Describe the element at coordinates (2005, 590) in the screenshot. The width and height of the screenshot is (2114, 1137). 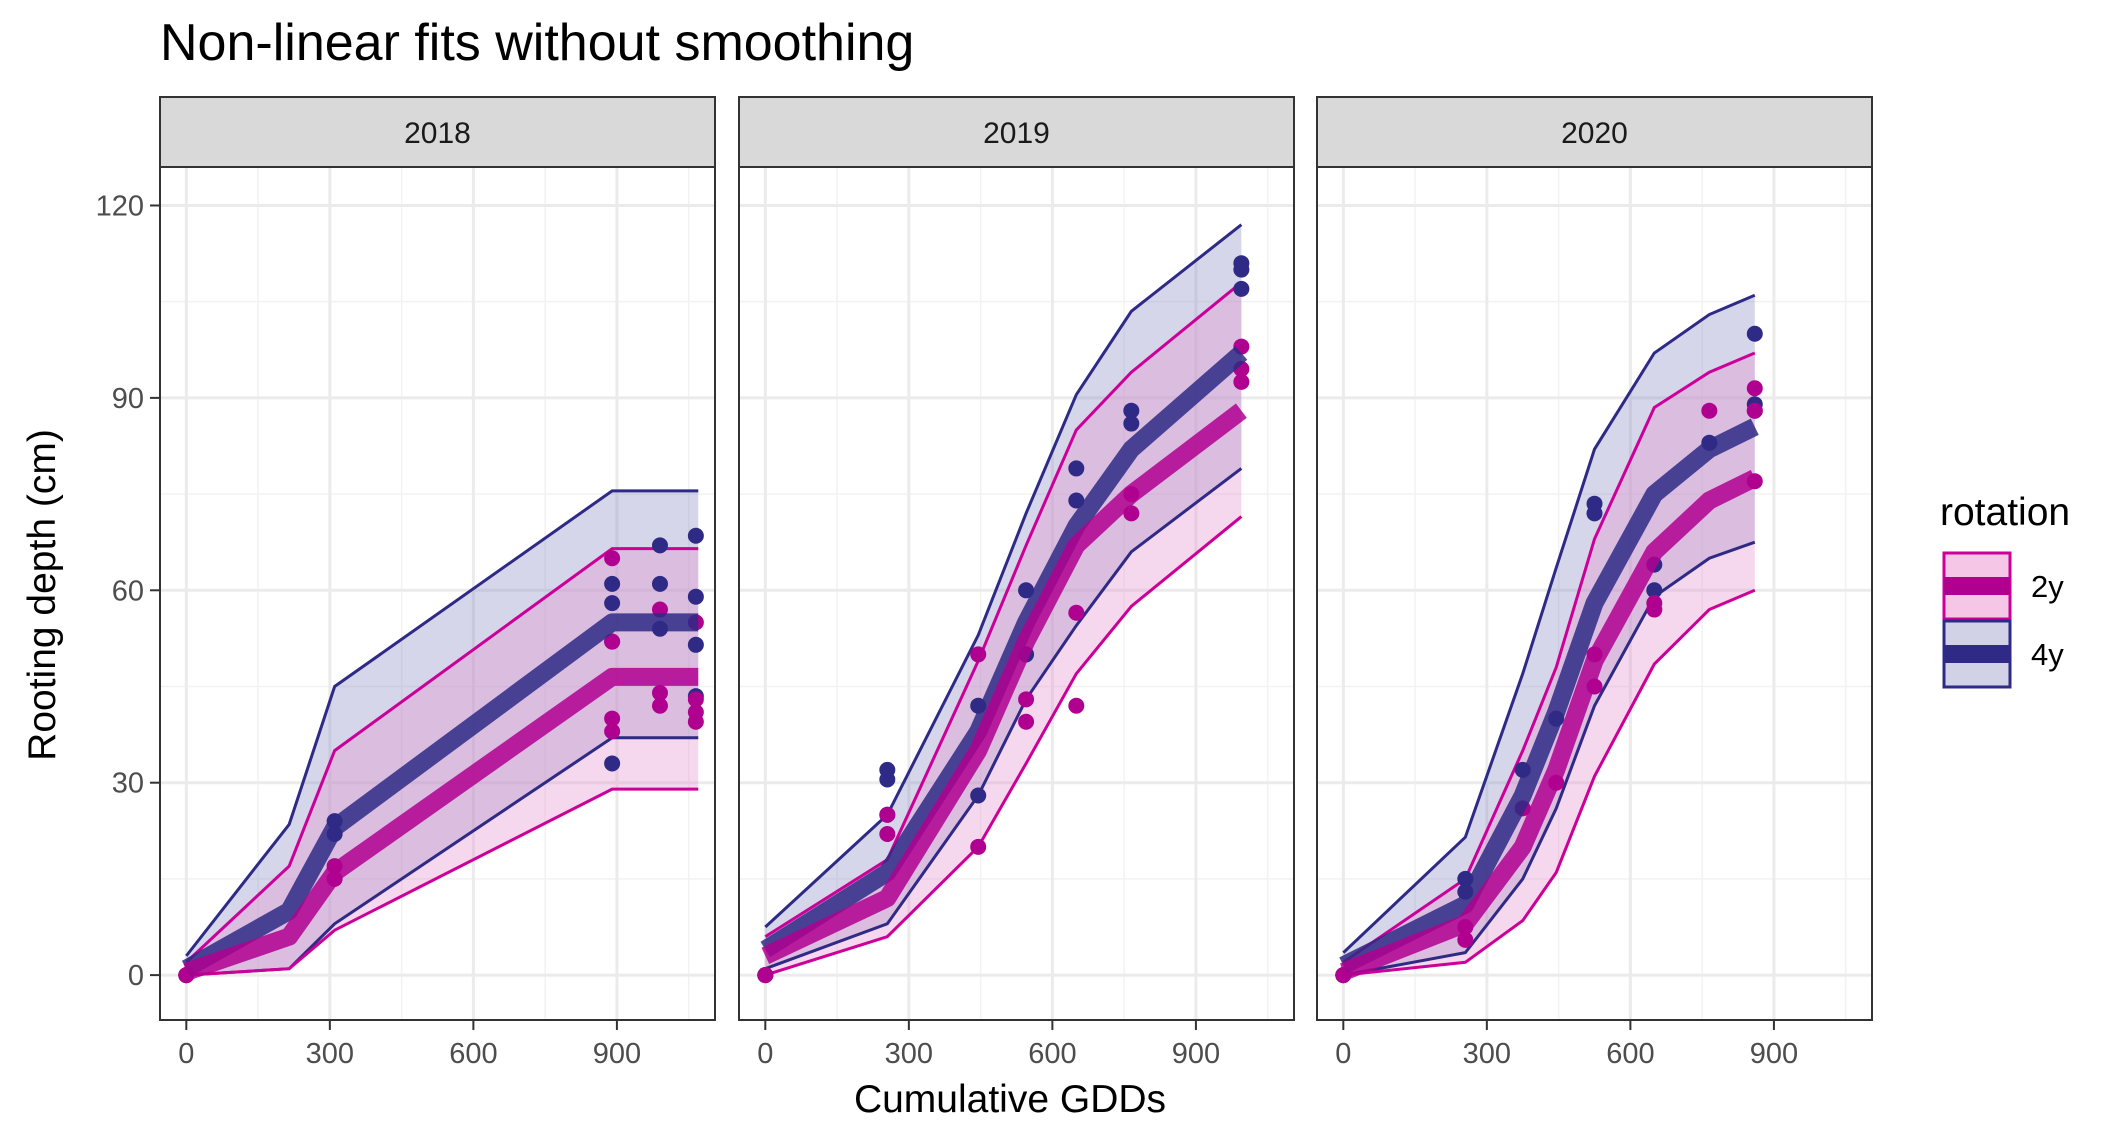
I see `legend: rotation 2y 4y` at that location.